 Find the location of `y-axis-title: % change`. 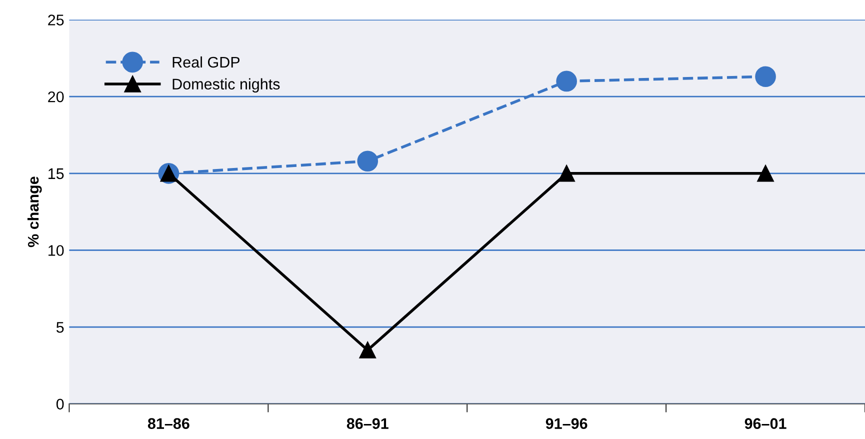

y-axis-title: % change is located at coordinates (34, 212).